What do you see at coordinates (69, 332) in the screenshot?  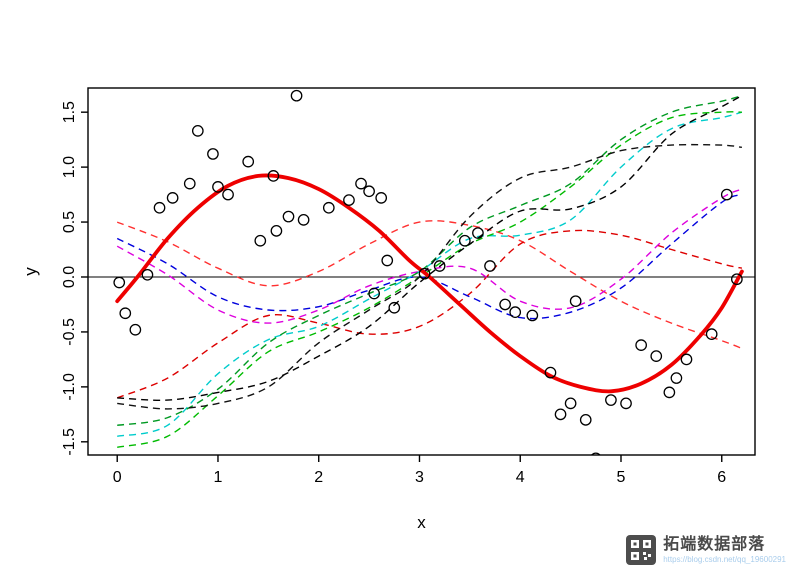 I see `y-tick-label: -0.5` at bounding box center [69, 332].